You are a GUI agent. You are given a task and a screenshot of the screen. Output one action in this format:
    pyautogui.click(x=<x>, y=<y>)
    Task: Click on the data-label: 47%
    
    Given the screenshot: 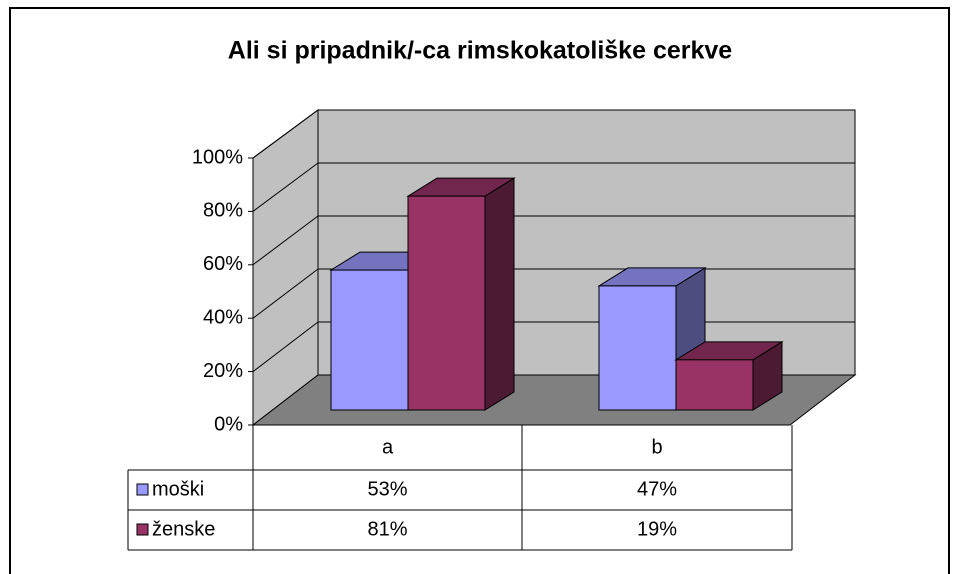 What is the action you would take?
    pyautogui.click(x=657, y=489)
    